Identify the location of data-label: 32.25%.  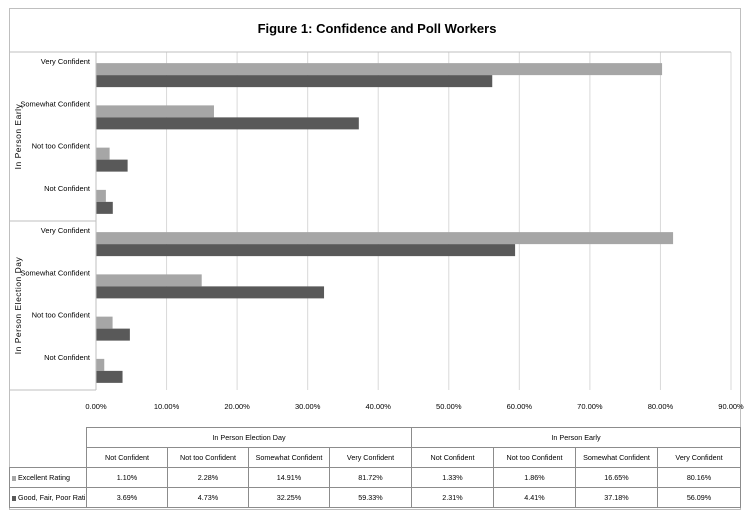
(289, 497).